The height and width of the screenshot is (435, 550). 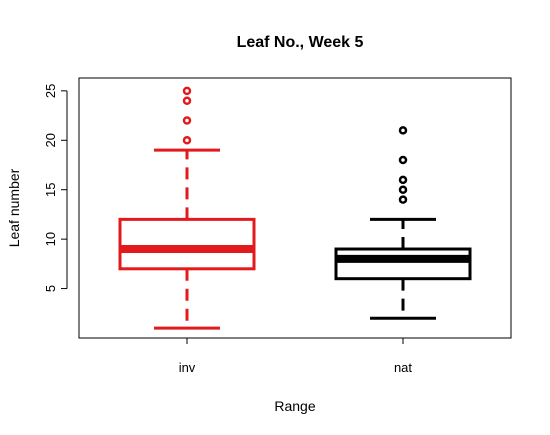 I want to click on x-tick-label: inv, so click(x=187, y=367).